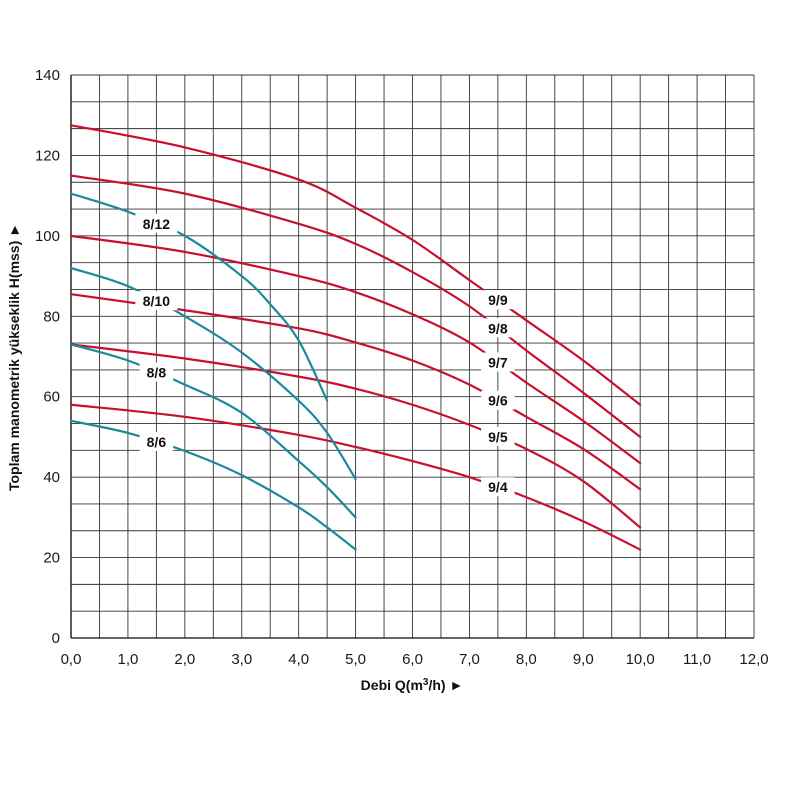  Describe the element at coordinates (51, 558) in the screenshot. I see `y-tick-label: 20` at that location.